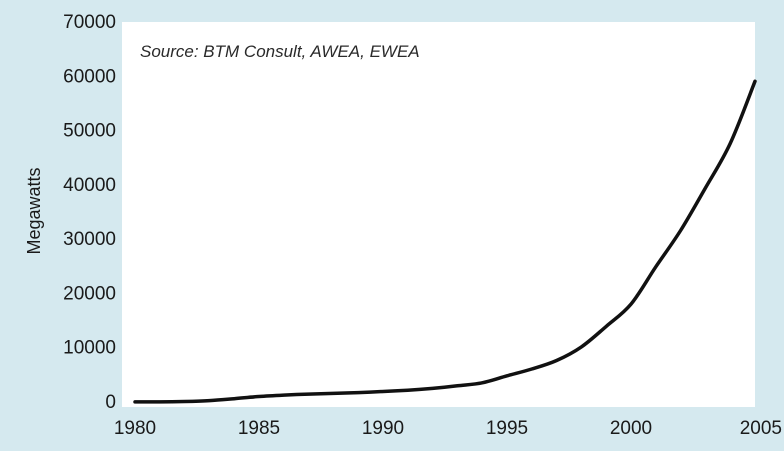 This screenshot has height=451, width=784. I want to click on y-axis-ticks: 0 10000 20000 30000 40000 50000 60000 70000, so click(89, 212).